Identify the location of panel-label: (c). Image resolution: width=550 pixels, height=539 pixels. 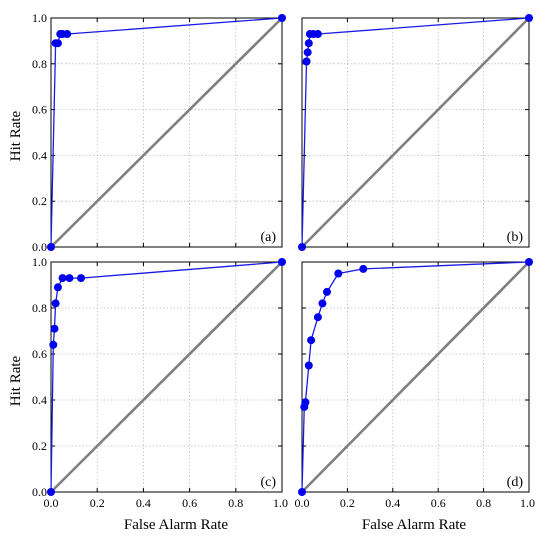
(268, 482).